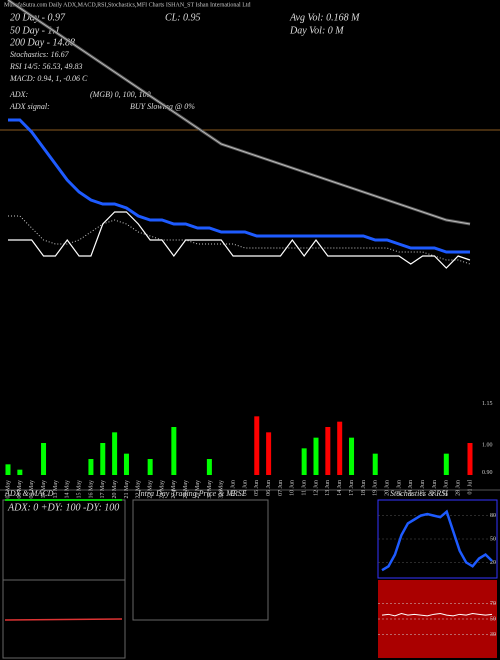 Image resolution: width=500 pixels, height=660 pixels. I want to click on x-tick-label: 24 Jun, so click(411, 488).